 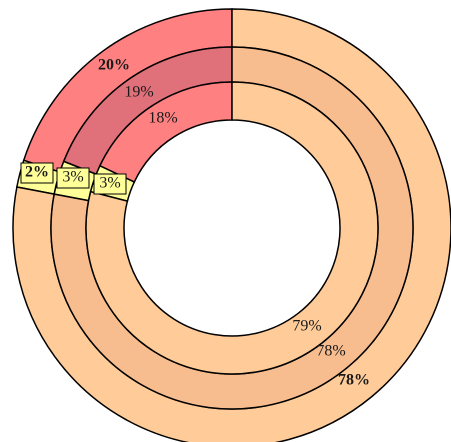 I want to click on middle-ring-label-2: 78%, so click(x=330, y=351).